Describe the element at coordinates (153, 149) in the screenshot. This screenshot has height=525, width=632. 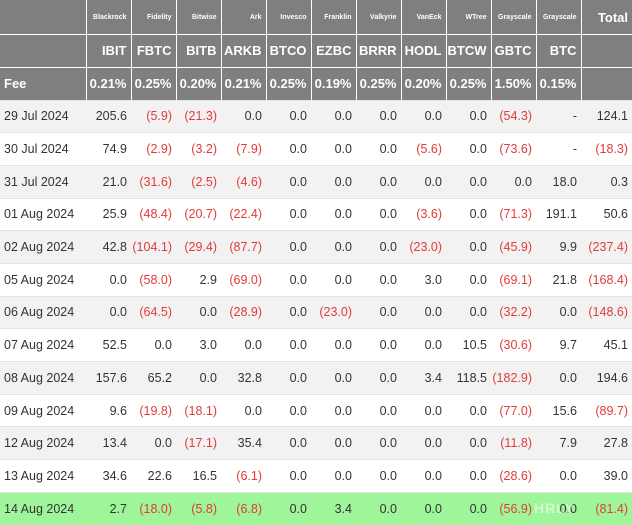
I see `flow-cell: (2.9)` at that location.